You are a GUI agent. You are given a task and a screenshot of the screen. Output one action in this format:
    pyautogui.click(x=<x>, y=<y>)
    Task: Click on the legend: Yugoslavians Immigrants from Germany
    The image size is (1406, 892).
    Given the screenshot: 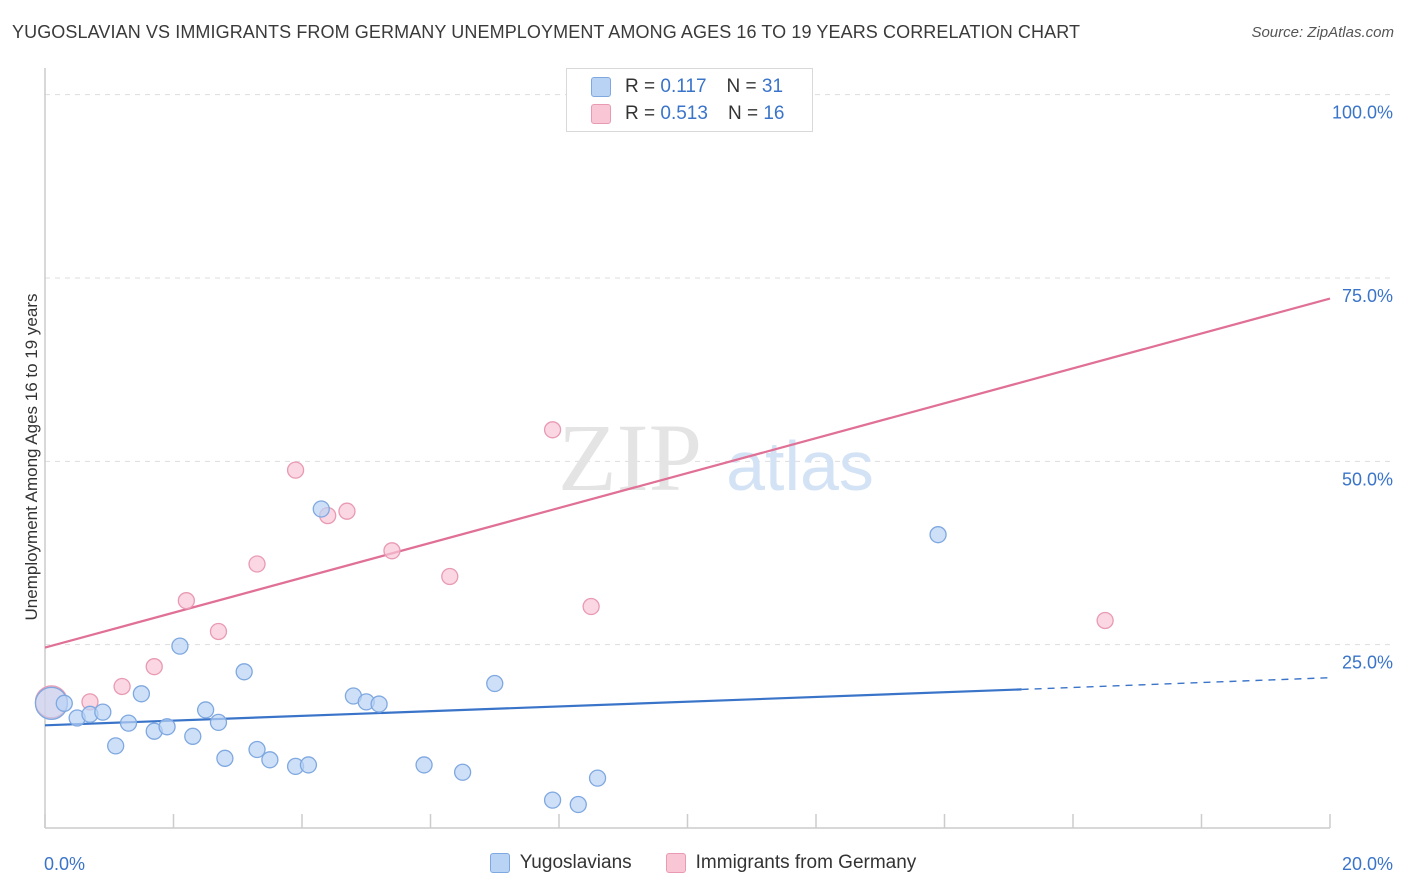 What is the action you would take?
    pyautogui.click(x=703, y=863)
    